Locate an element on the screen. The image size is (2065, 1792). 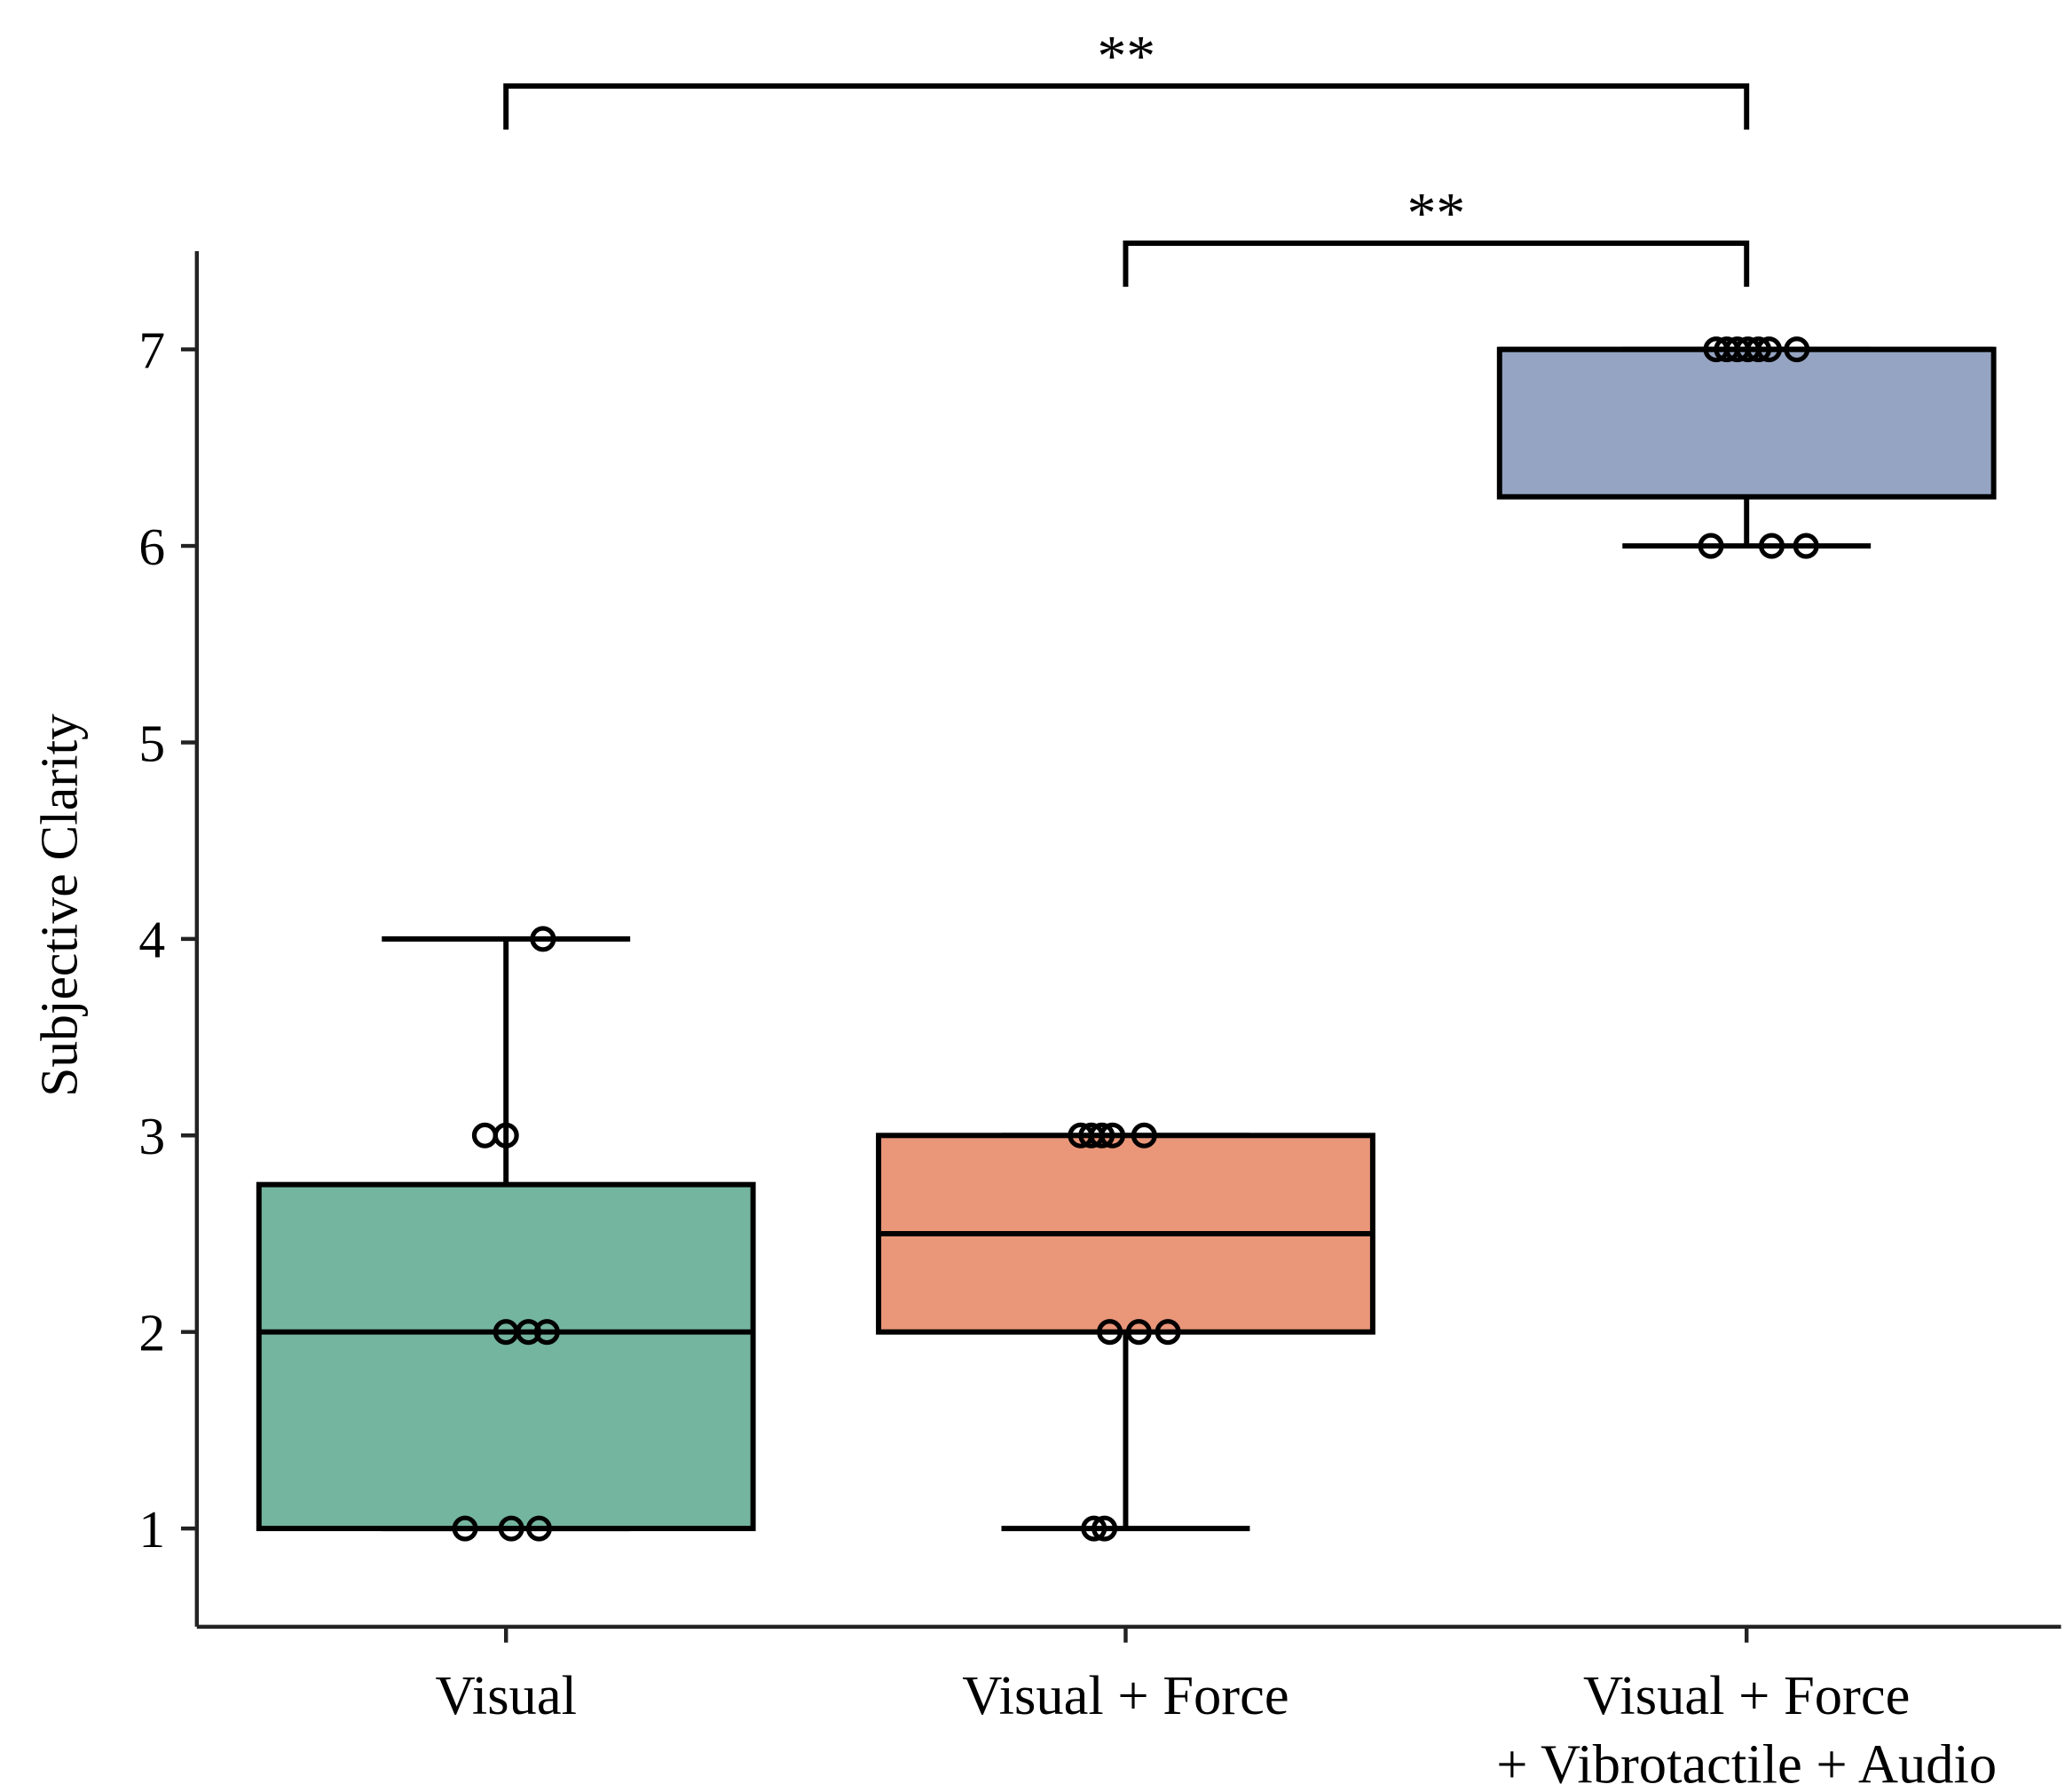
significance-annotations: ** ** is located at coordinates (1126, 156).